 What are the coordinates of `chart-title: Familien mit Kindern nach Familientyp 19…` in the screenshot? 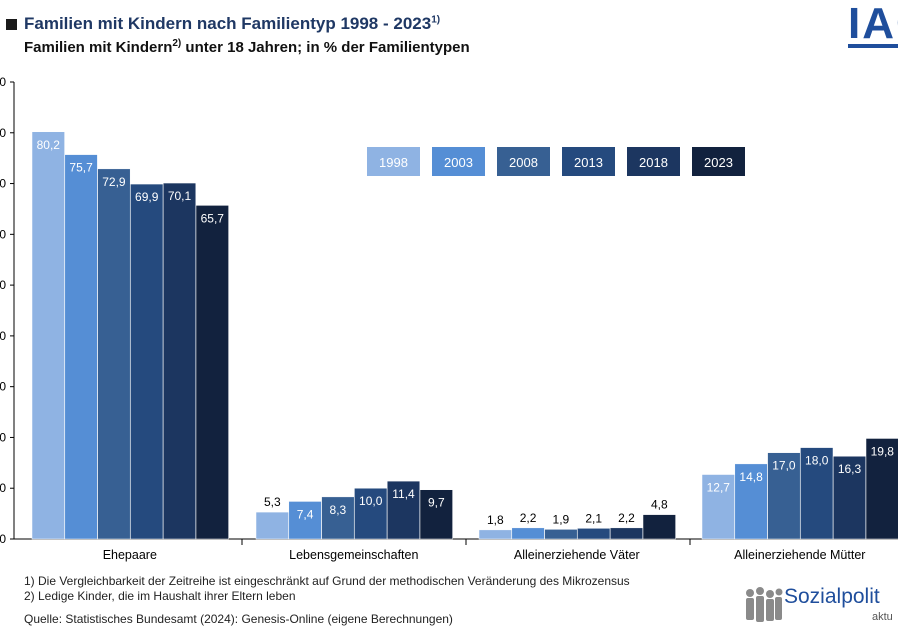 It's located at (232, 23).